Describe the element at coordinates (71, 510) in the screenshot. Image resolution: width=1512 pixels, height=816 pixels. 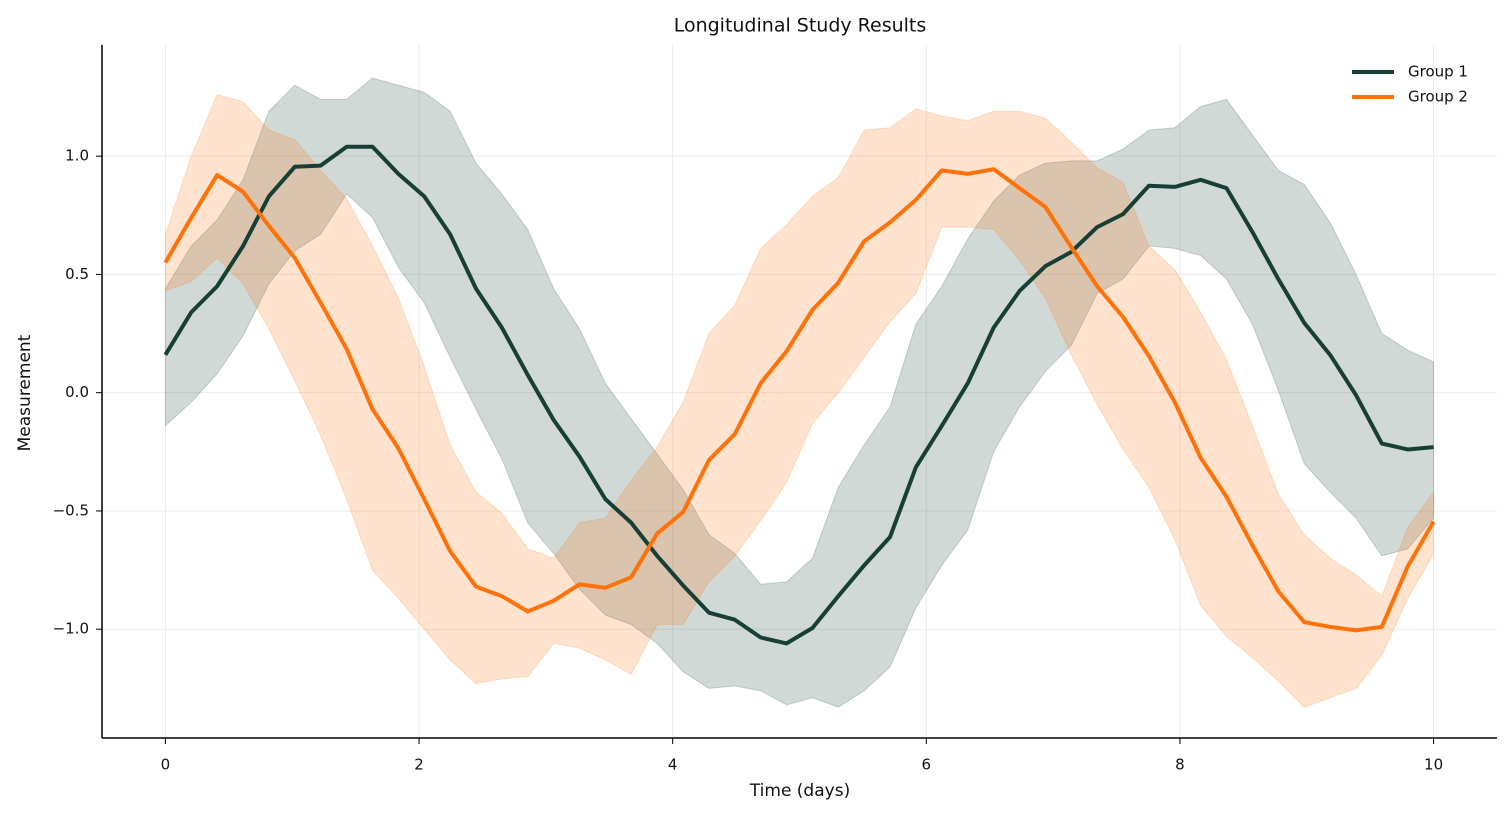
I see `y-tick-label: −0.5` at that location.